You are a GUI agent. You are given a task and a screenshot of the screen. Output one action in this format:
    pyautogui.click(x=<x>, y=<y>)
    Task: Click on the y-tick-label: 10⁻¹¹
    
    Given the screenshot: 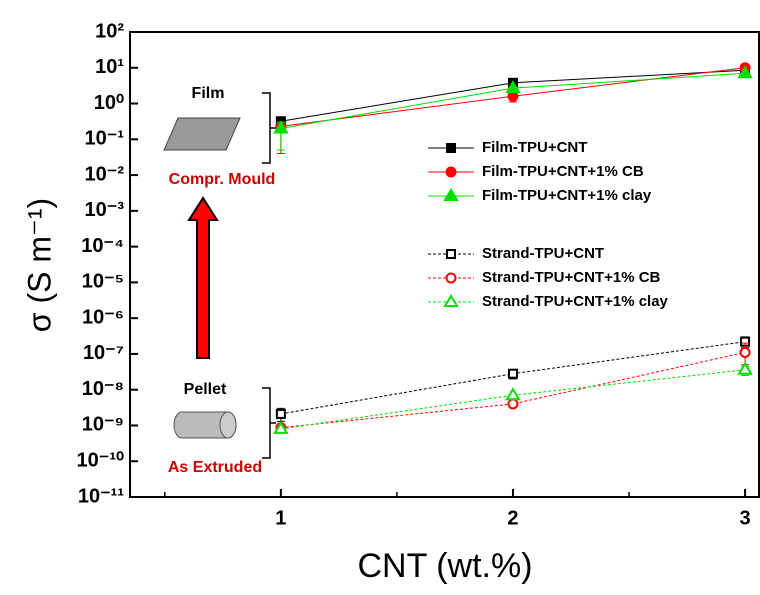 What is the action you would take?
    pyautogui.click(x=101, y=496)
    